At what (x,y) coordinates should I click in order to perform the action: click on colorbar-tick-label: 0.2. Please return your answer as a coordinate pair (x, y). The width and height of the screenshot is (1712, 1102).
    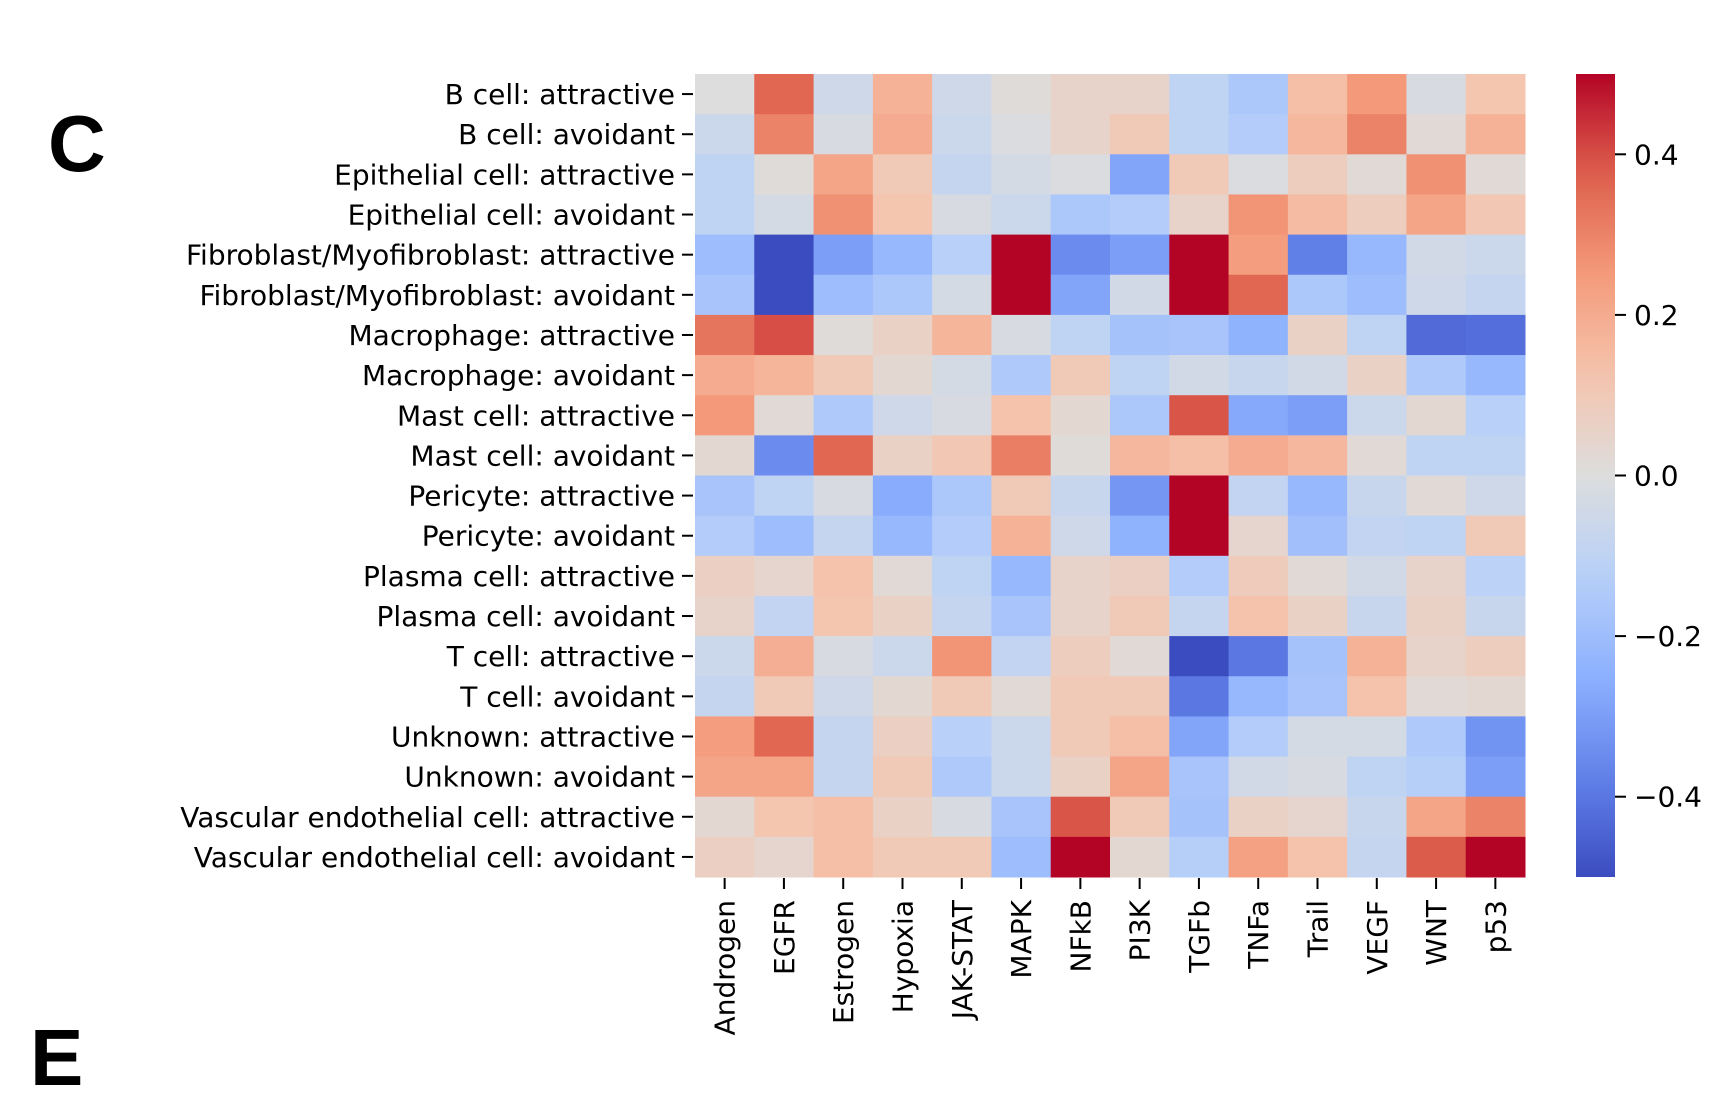
    Looking at the image, I should click on (1656, 315).